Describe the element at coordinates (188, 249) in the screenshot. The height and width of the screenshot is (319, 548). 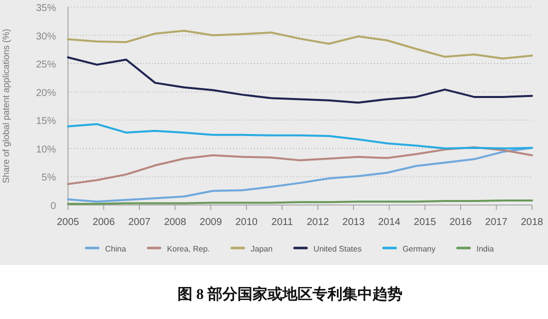
I see `legend-label: Korea, Rep.` at that location.